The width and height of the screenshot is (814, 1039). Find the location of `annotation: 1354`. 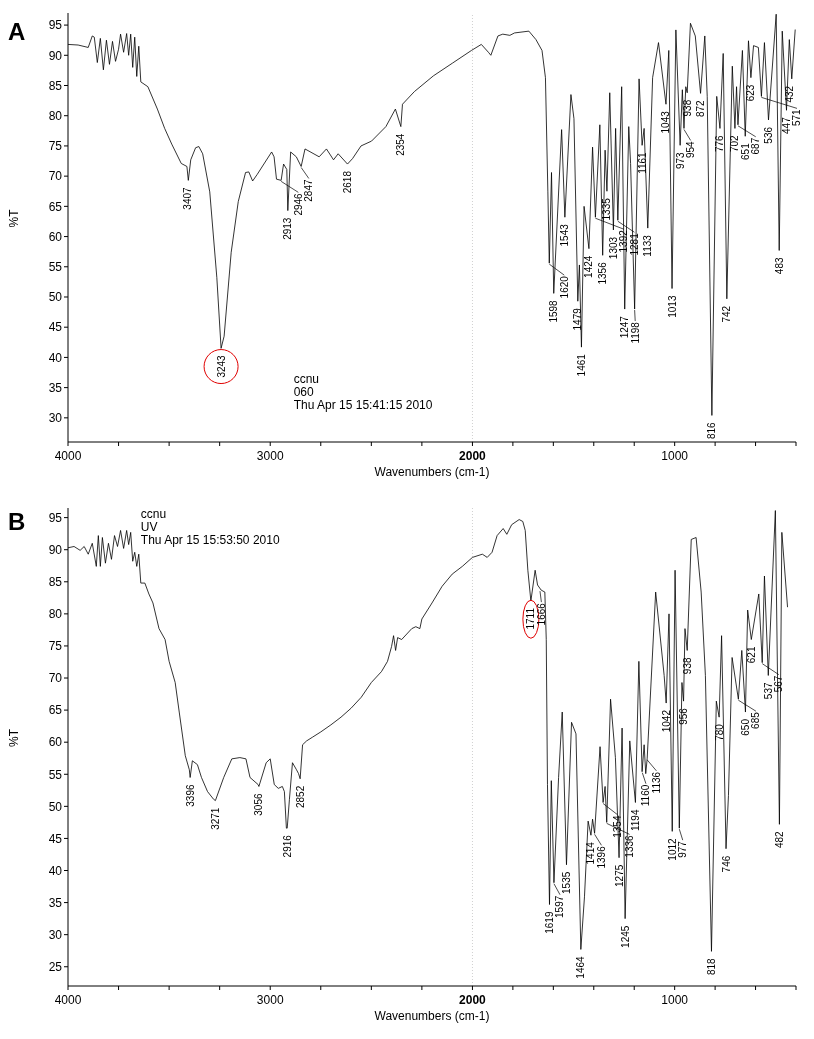

annotation: 1354 is located at coordinates (617, 826).